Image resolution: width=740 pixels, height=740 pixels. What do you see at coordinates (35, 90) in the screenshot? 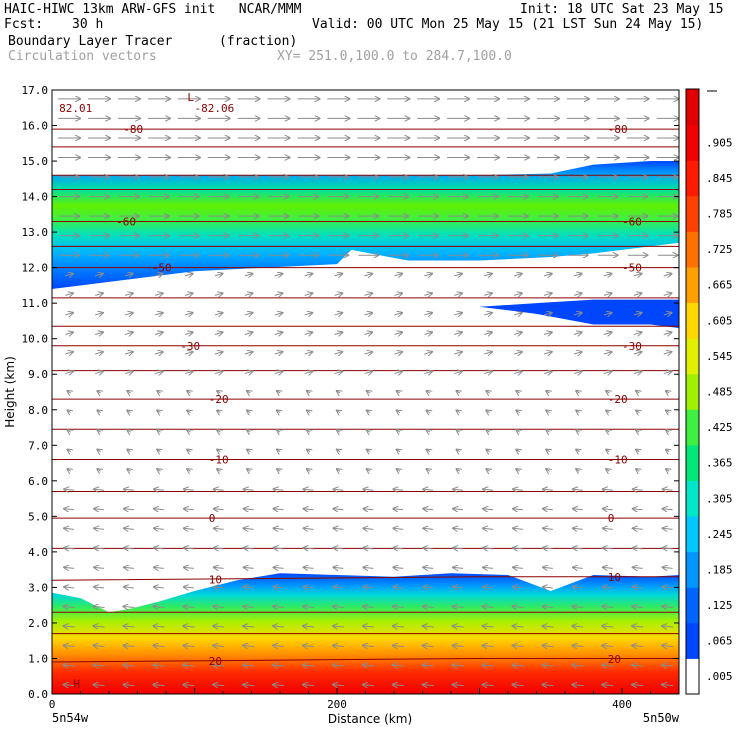
I see `y-tick-label: 17.0` at bounding box center [35, 90].